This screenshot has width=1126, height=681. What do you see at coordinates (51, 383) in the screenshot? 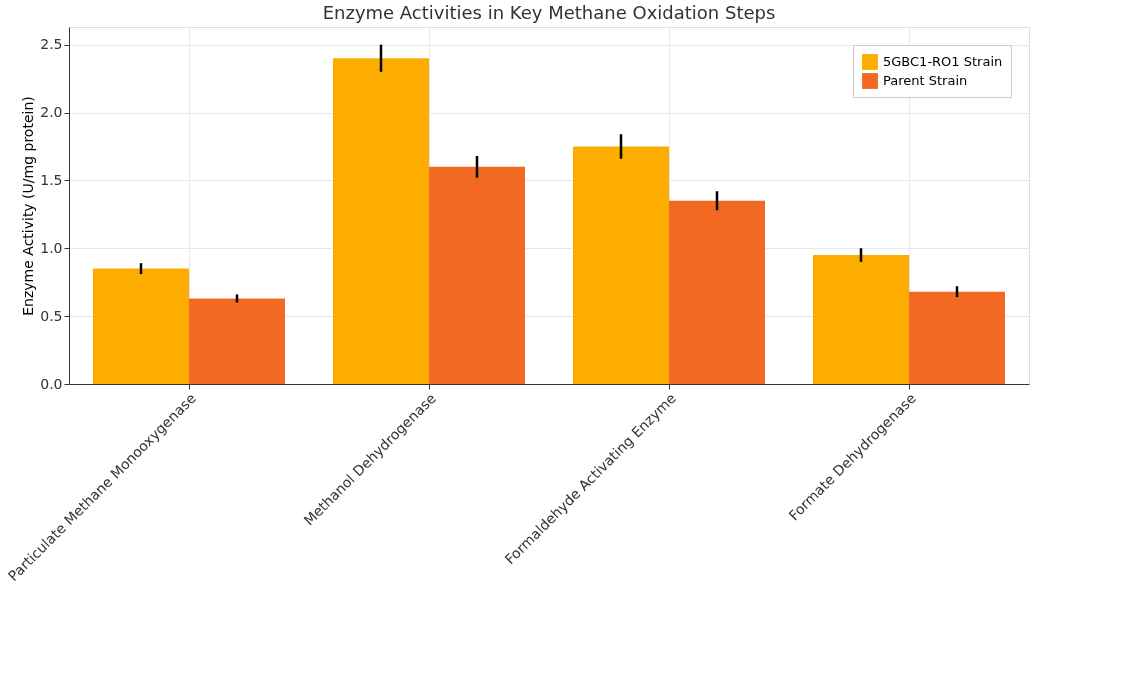
I see `y-tick-label: 0.0` at bounding box center [51, 383].